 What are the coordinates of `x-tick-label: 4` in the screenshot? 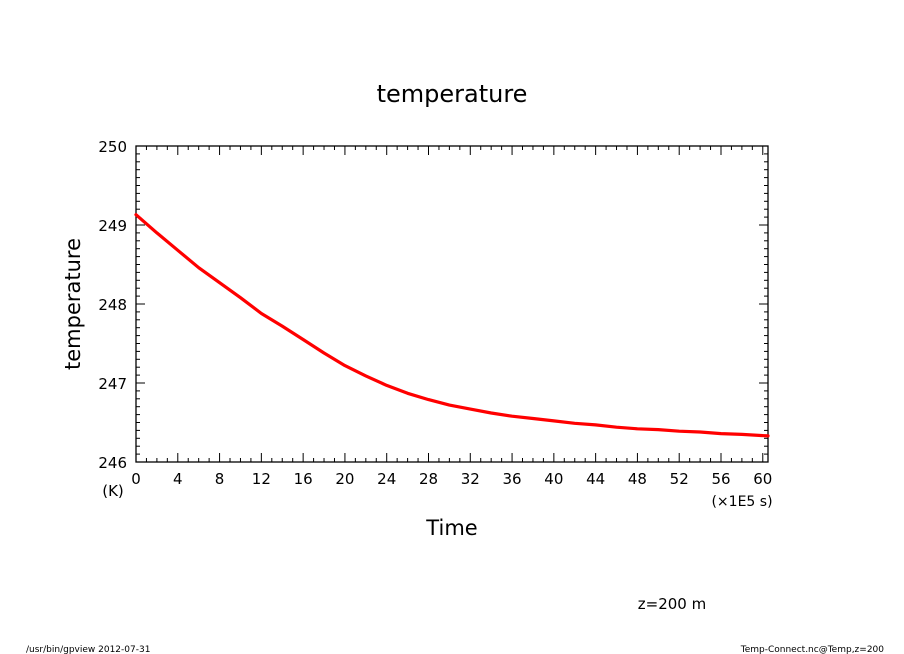 It's located at (178, 479).